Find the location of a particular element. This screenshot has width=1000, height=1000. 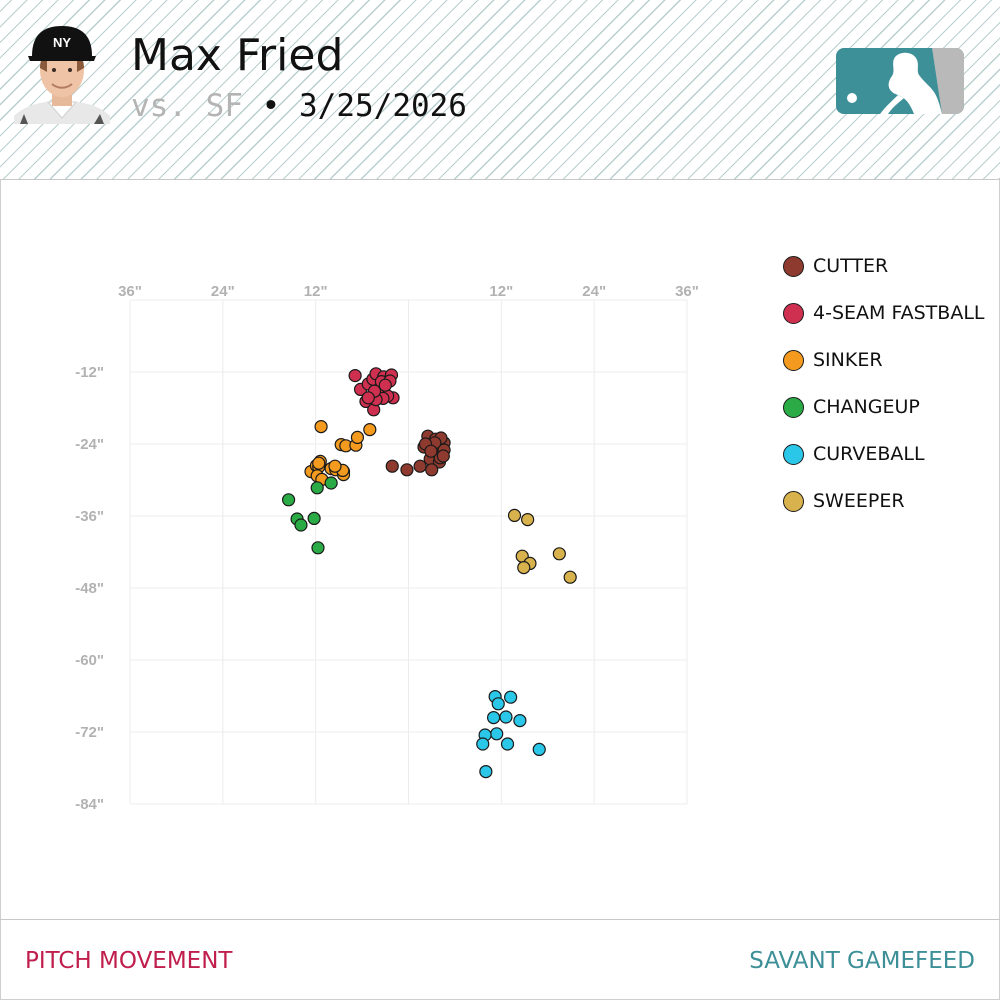

legend-item-curveball: CURVEBALL is located at coordinates (884, 466).